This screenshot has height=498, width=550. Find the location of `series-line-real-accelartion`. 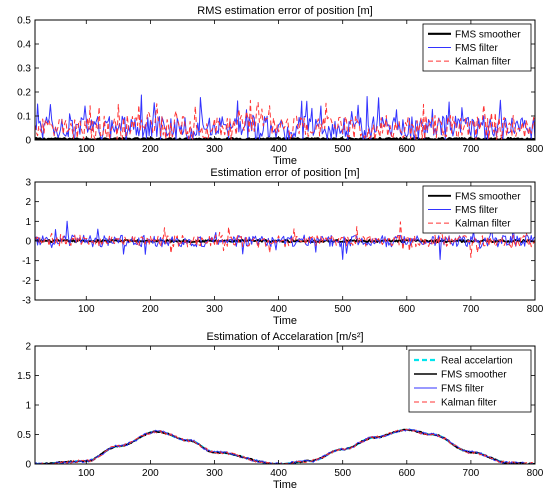

series-line-real-accelartion is located at coordinates (285, 446).